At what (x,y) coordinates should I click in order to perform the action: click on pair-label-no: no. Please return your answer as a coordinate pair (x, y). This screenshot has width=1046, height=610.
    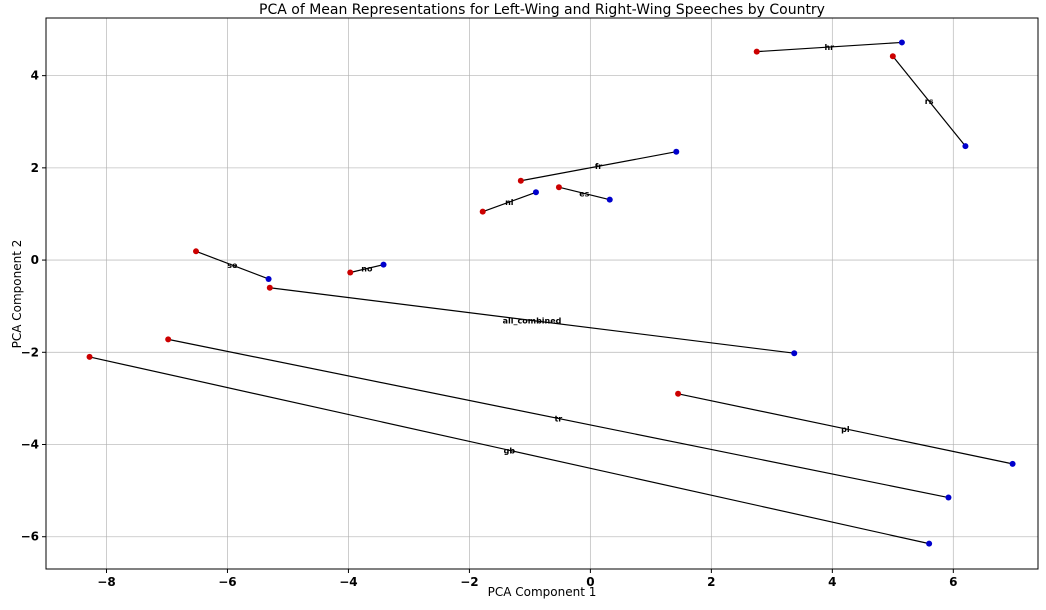
    Looking at the image, I should click on (367, 269).